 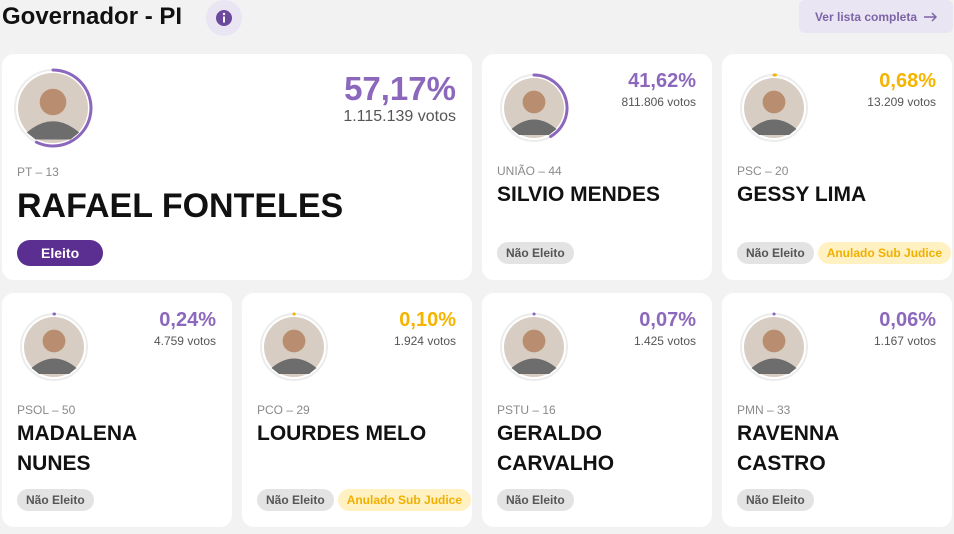 I want to click on arrow-icon, so click(x=931, y=16).